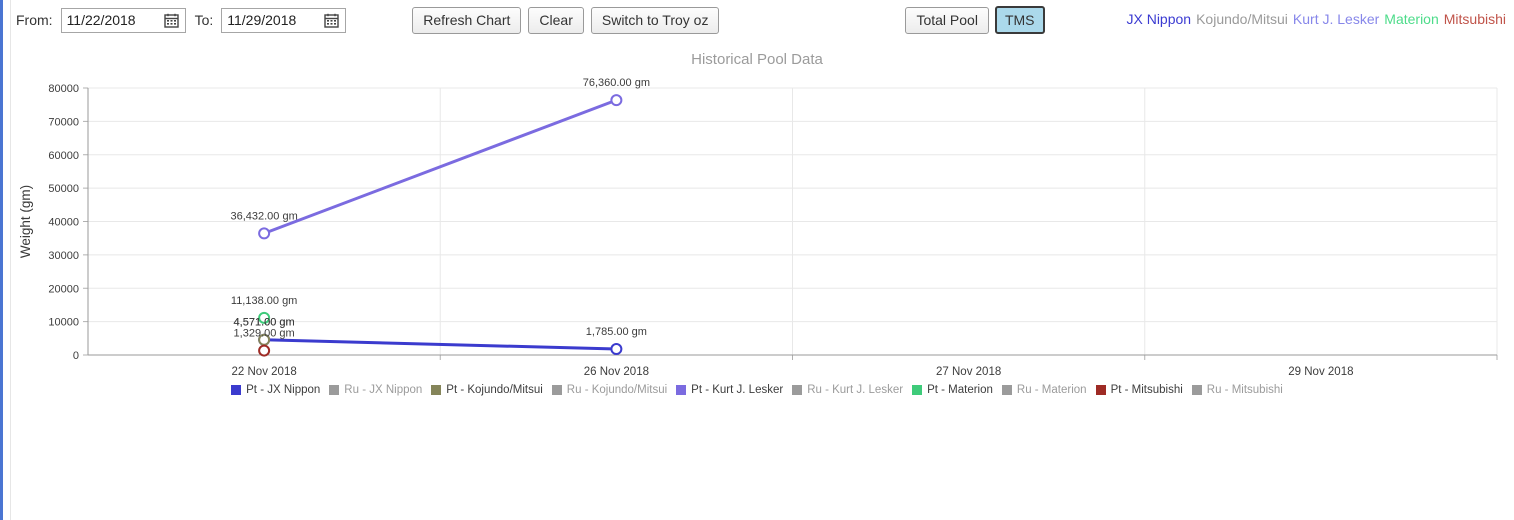 The height and width of the screenshot is (520, 1514). Describe the element at coordinates (1146, 390) in the screenshot. I see `legend-label: Pt - Mitsubishi` at that location.